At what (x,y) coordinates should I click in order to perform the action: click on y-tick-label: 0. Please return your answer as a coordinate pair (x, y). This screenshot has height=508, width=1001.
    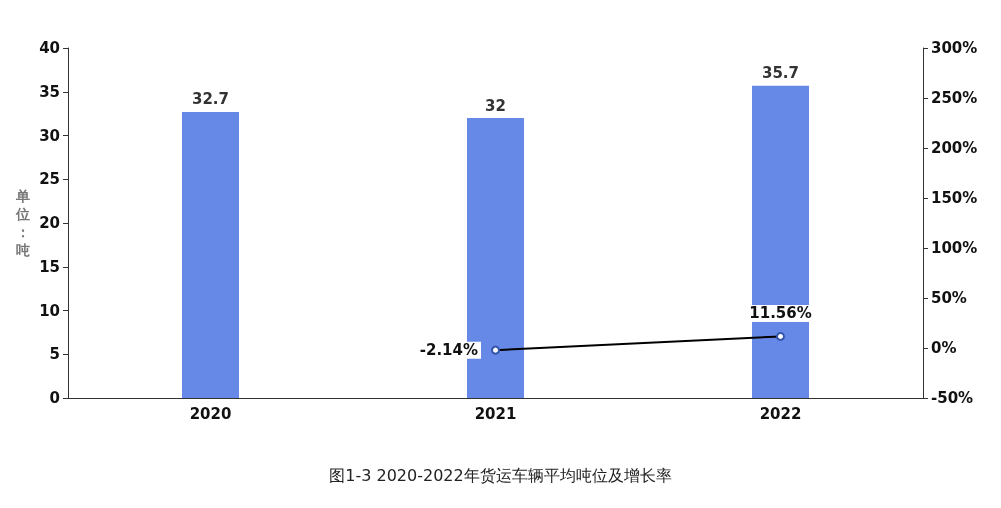
    Looking at the image, I should click on (54, 398).